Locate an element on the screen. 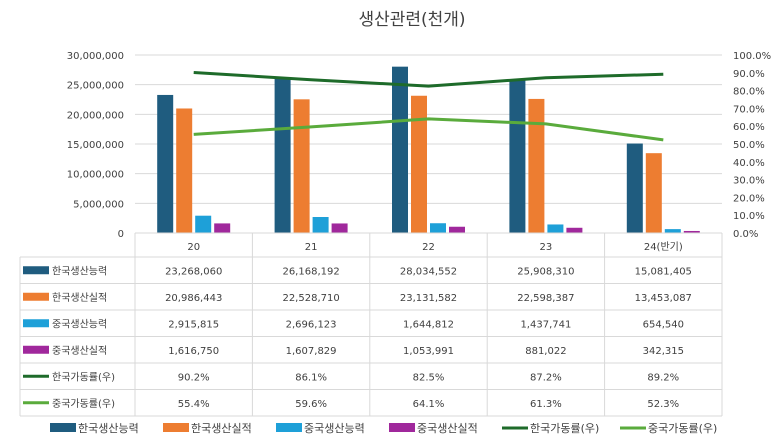  y-left-tick-label: 10,000,000 is located at coordinates (95, 175).